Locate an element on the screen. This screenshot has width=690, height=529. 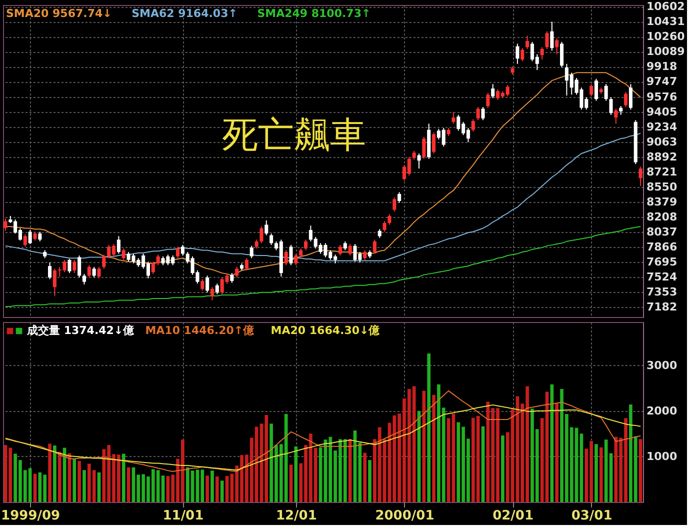
text: SMA62 9164.03↑ is located at coordinates (185, 13).